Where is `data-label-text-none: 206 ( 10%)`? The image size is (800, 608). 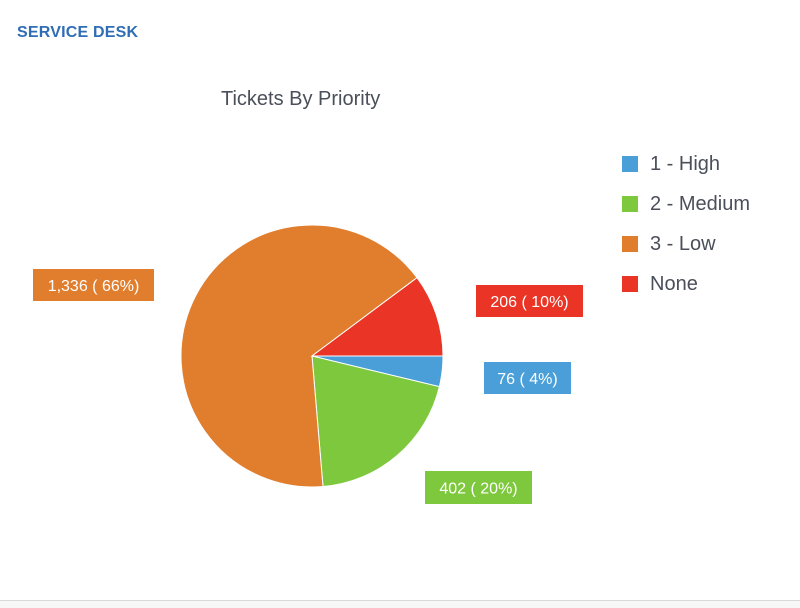 data-label-text-none: 206 ( 10%) is located at coordinates (529, 302).